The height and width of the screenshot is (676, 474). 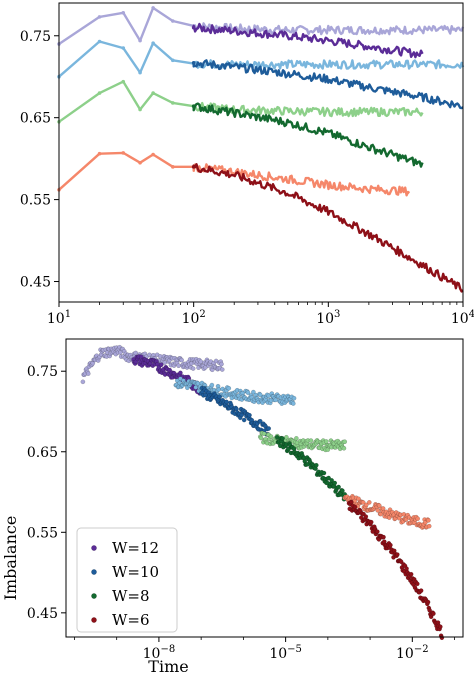 I want to click on x-tick-label: 10⁴, so click(x=462, y=318).